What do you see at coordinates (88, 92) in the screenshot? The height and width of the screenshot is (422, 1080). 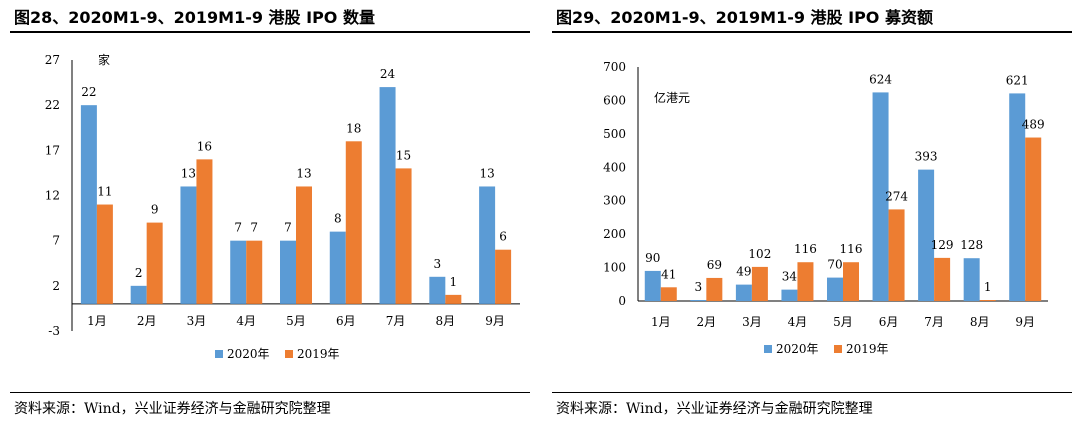 I see `data-label: 22` at bounding box center [88, 92].